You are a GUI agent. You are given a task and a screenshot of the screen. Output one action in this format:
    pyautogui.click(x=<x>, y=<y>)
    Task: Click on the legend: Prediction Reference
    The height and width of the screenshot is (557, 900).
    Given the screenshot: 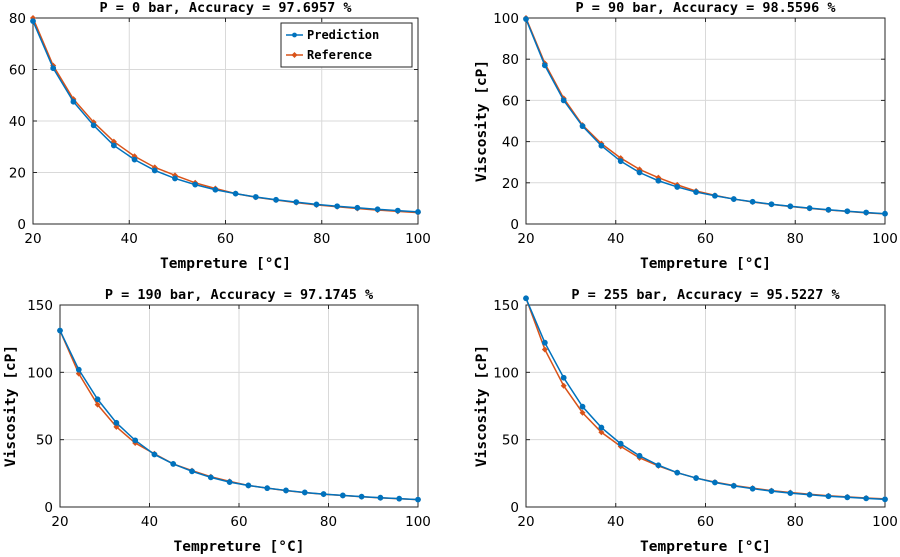 What is the action you would take?
    pyautogui.click(x=346, y=45)
    